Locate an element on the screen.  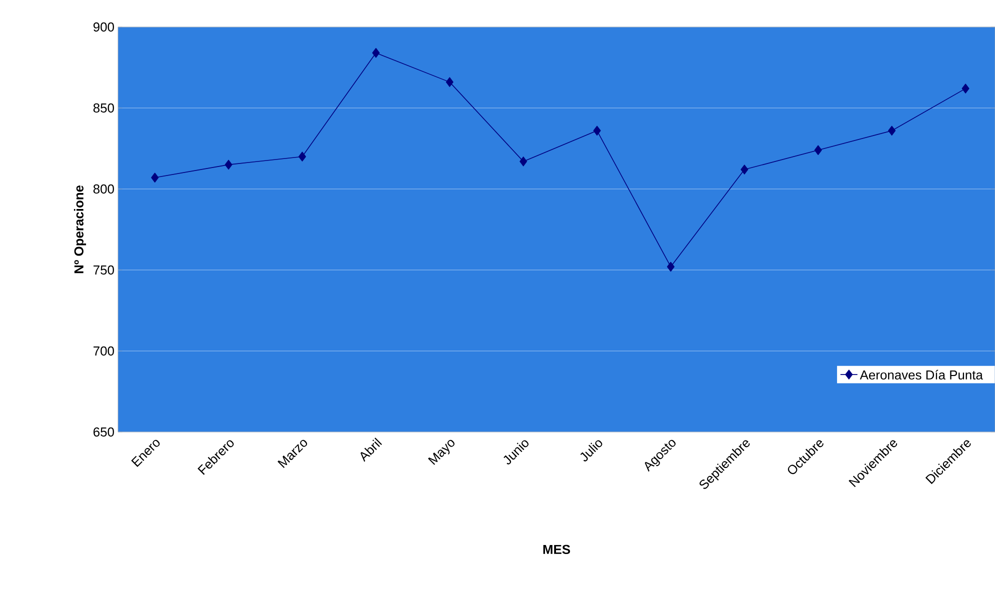
y-tick-label: 850 is located at coordinates (103, 108).